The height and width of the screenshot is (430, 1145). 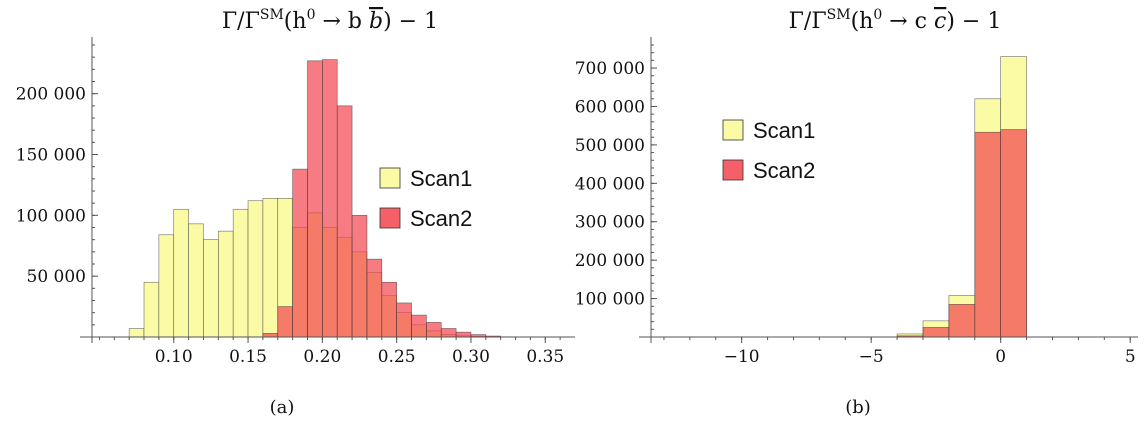 What do you see at coordinates (895, 20) in the screenshot?
I see `panel-b-title: Γ/ΓSM(h0 → c c) − 1` at bounding box center [895, 20].